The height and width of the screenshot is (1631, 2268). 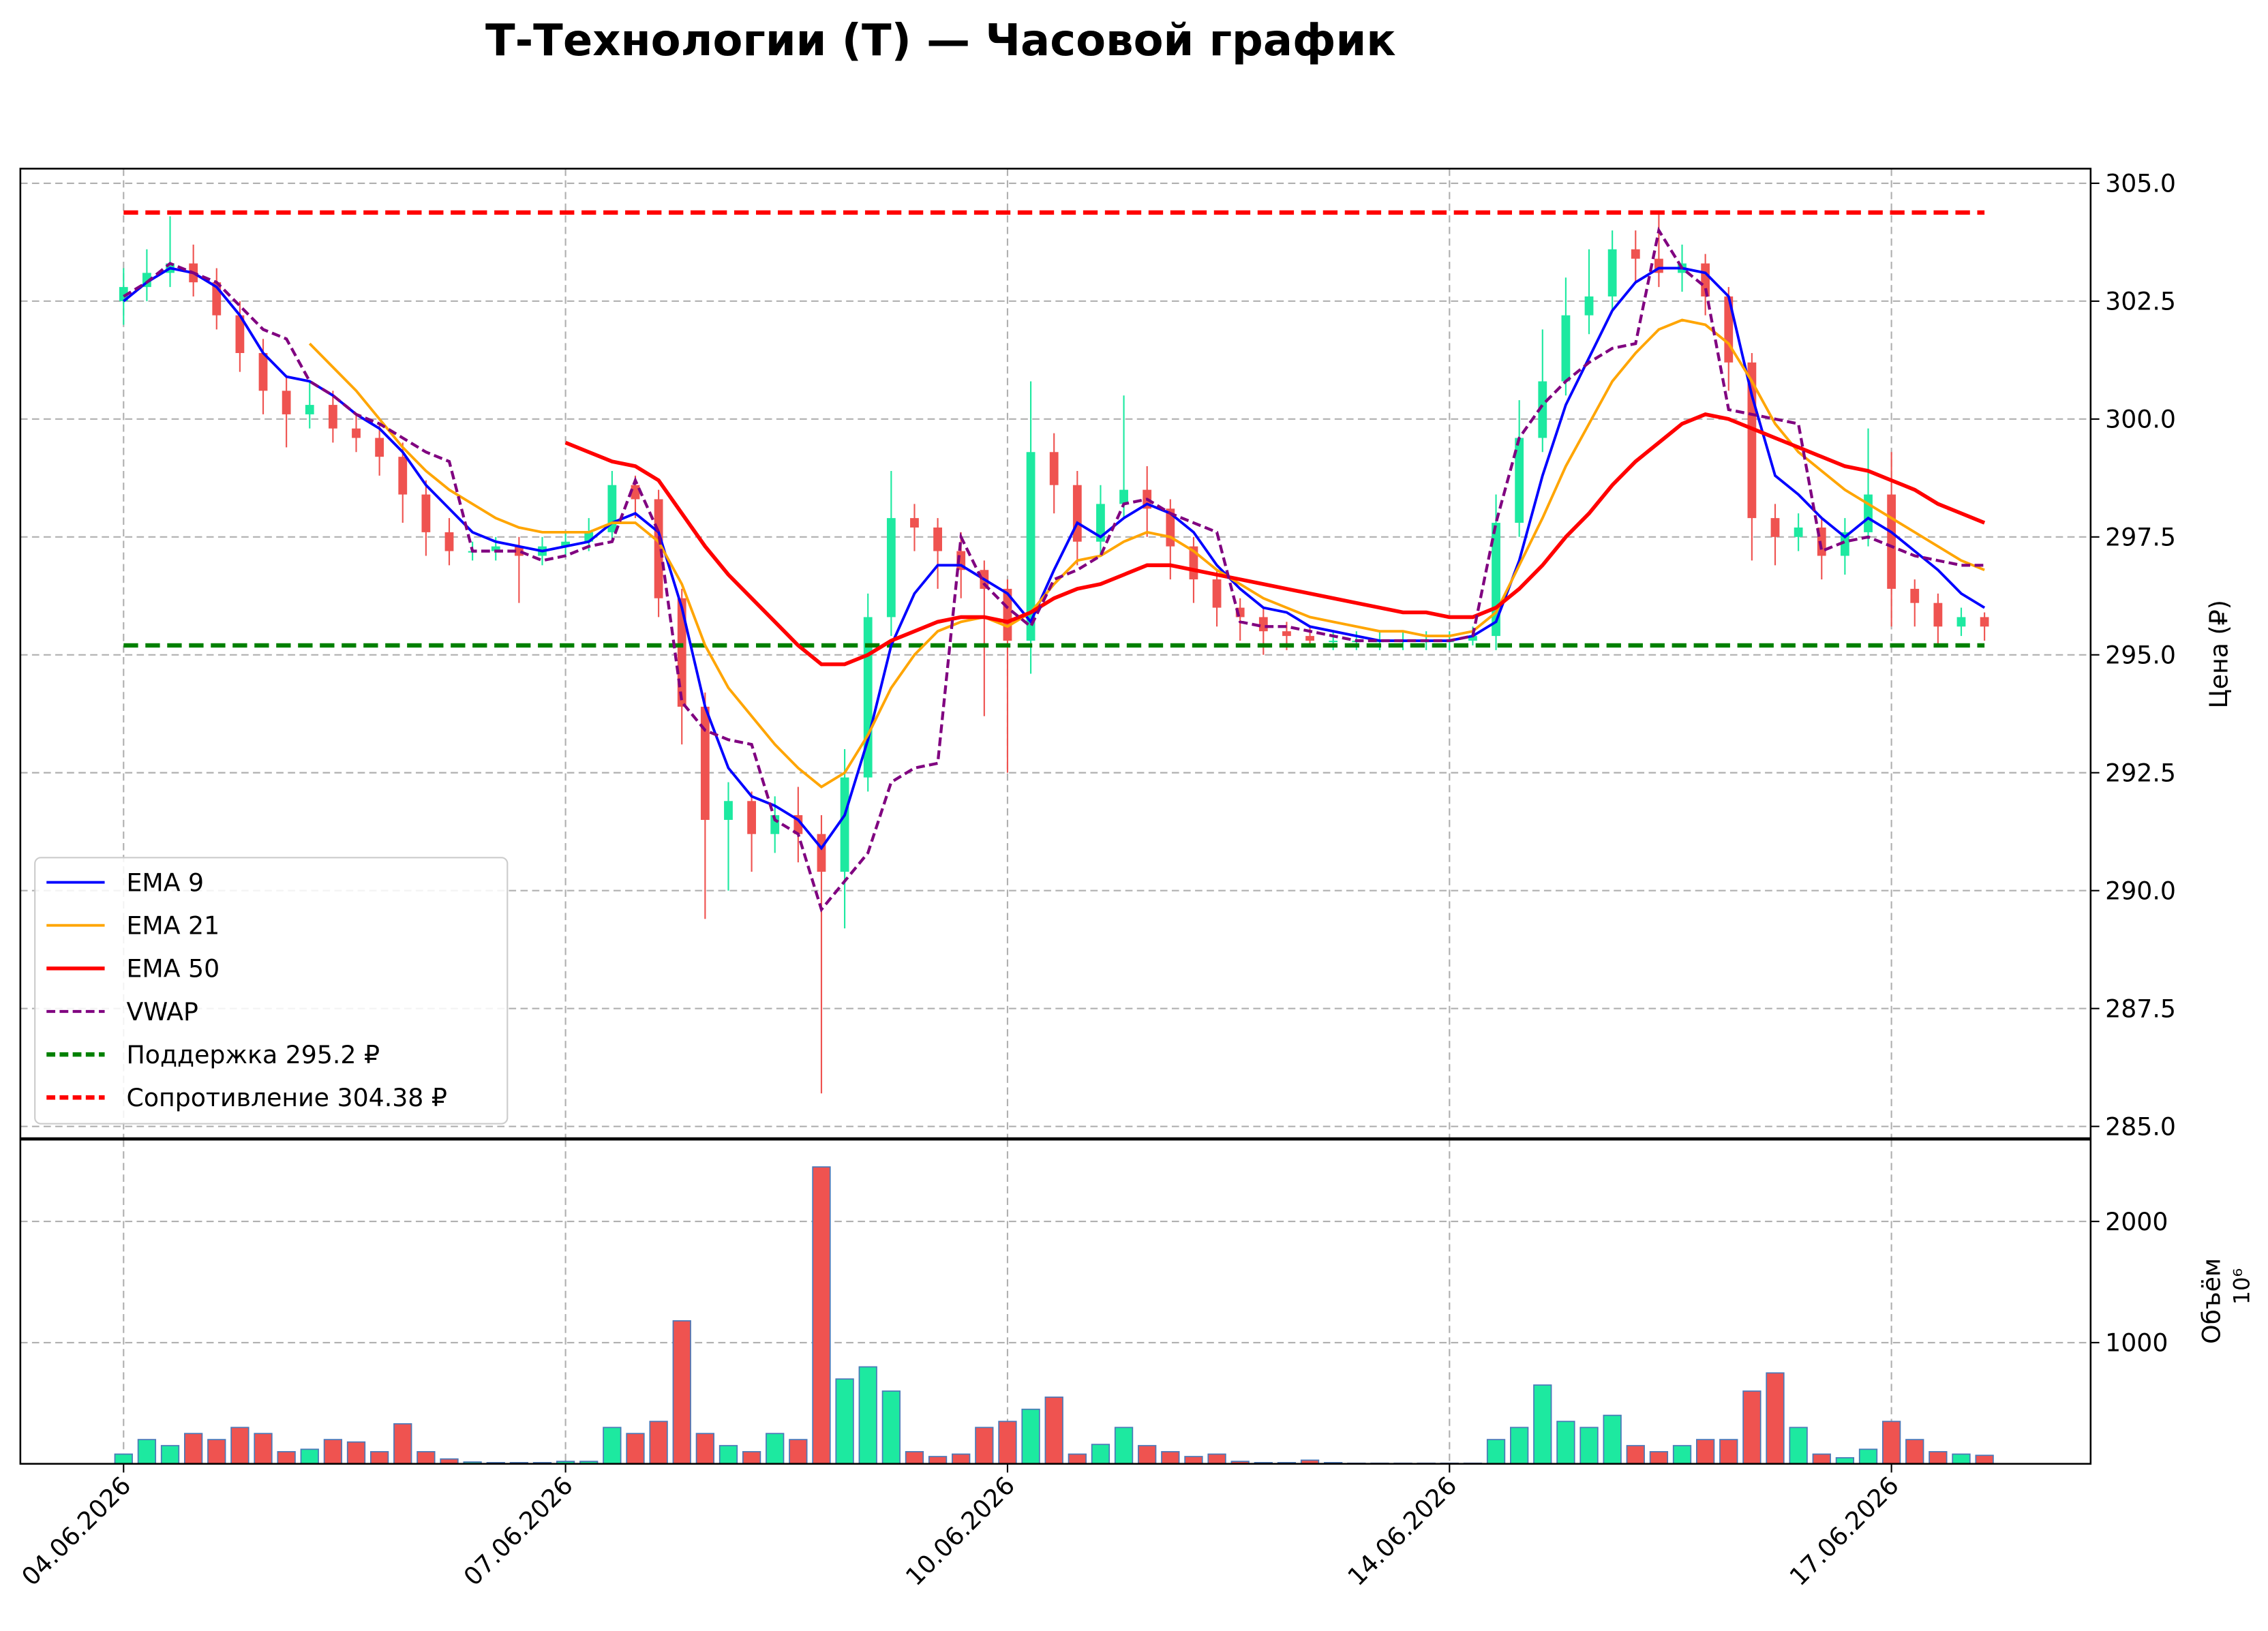 I want to click on legend-label: EMA 9, so click(x=166, y=882).